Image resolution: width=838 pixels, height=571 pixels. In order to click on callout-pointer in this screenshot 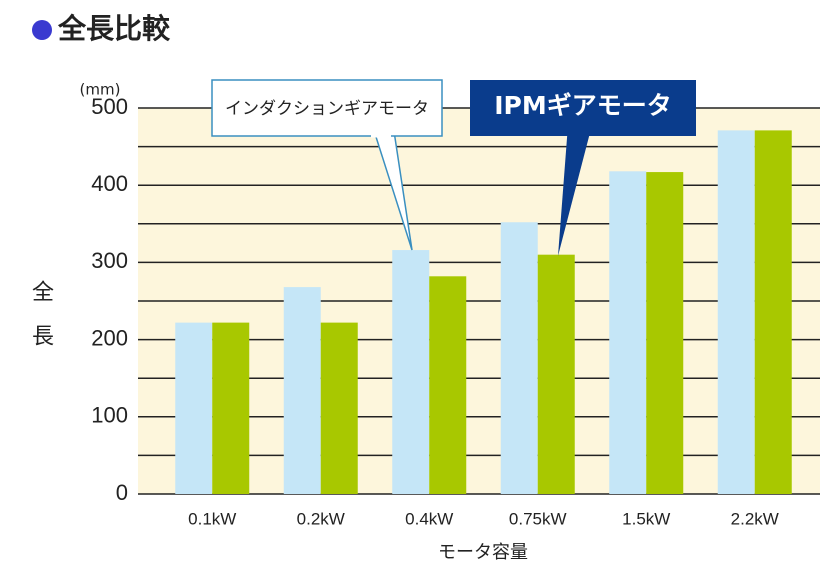, I will do `click(575, 190)`.